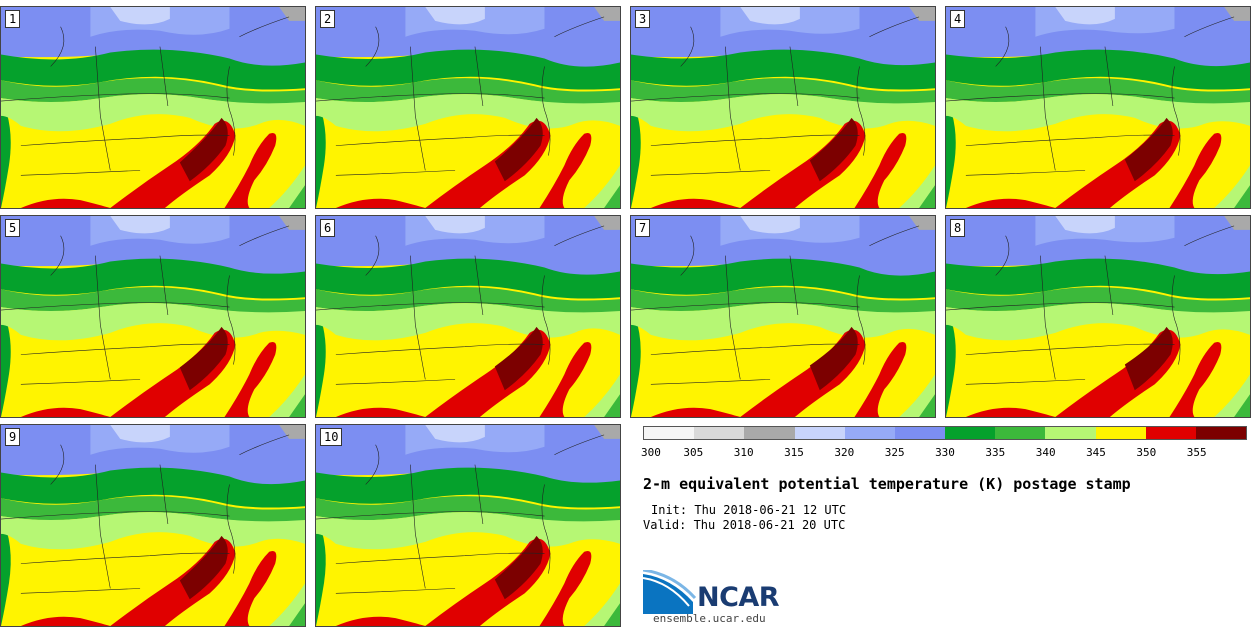 This screenshot has width=1260, height=627. What do you see at coordinates (783, 107) in the screenshot?
I see `ensemble-member-panel: 3` at bounding box center [783, 107].